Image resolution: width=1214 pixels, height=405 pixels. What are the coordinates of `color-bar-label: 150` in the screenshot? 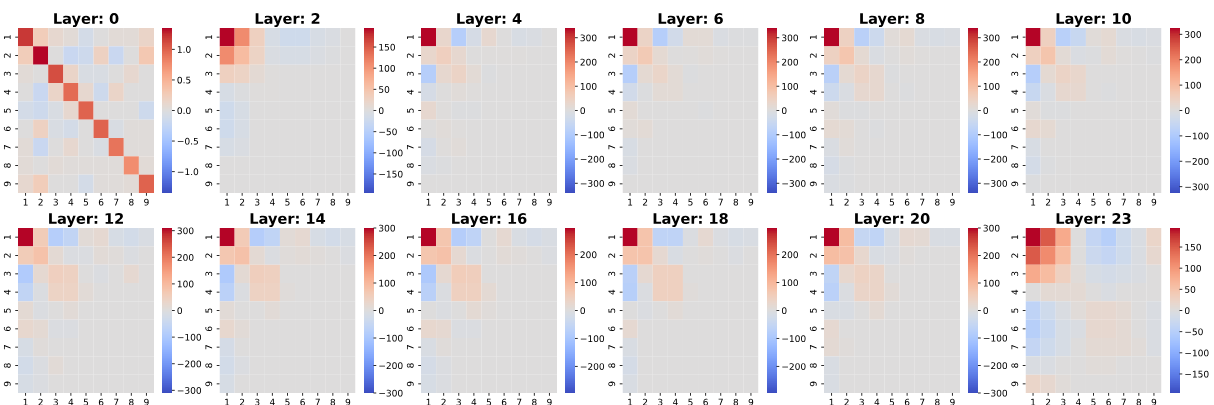 It's located at (1193, 247).